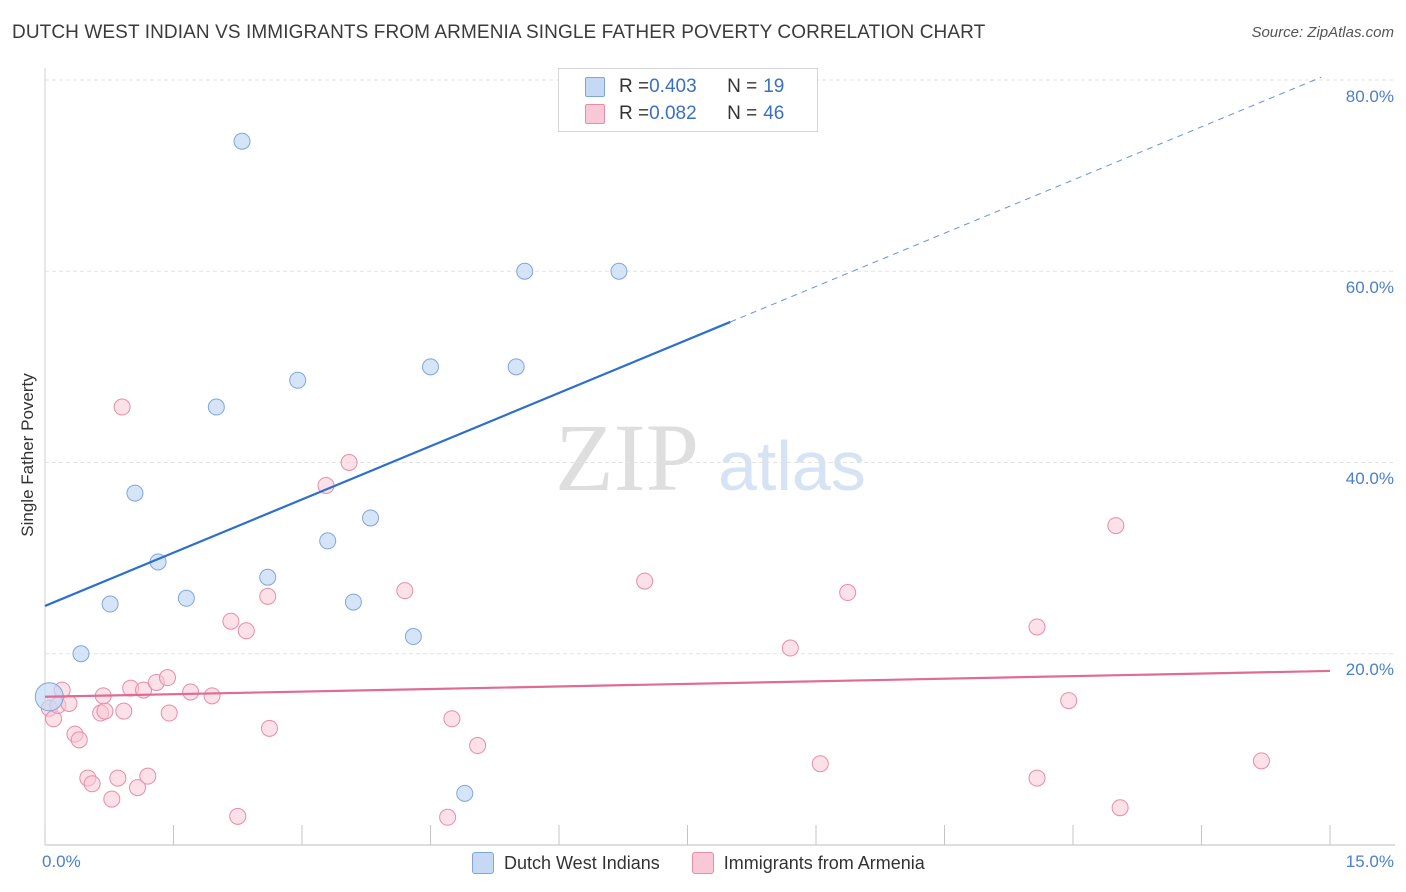  I want to click on legend-item-dutch-west-indians: Dutch West Indians, so click(566, 863).